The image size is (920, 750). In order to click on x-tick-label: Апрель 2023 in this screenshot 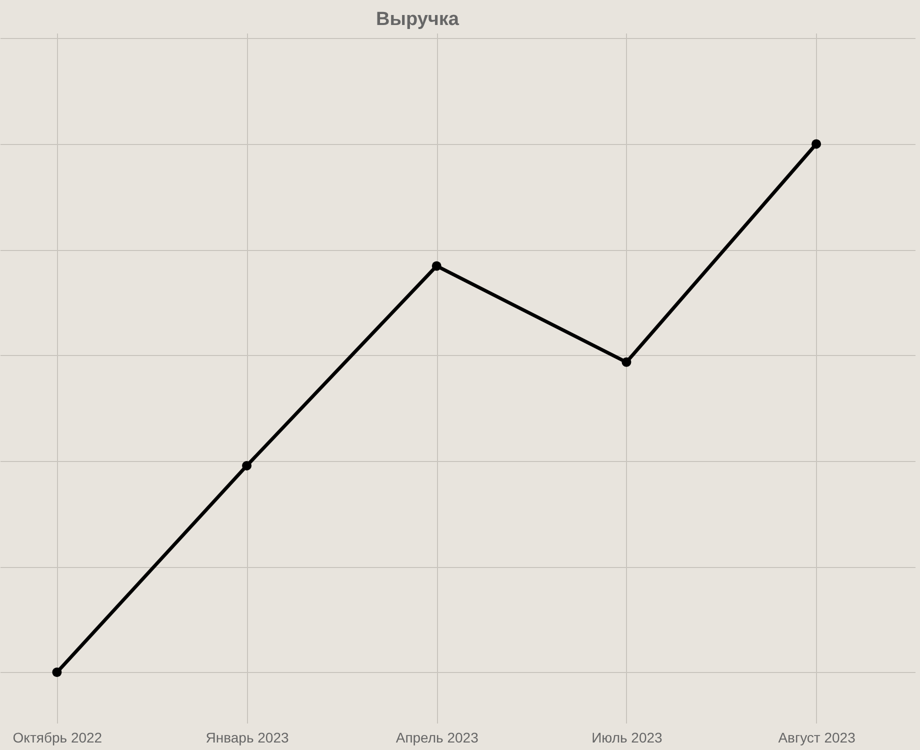, I will do `click(437, 738)`.